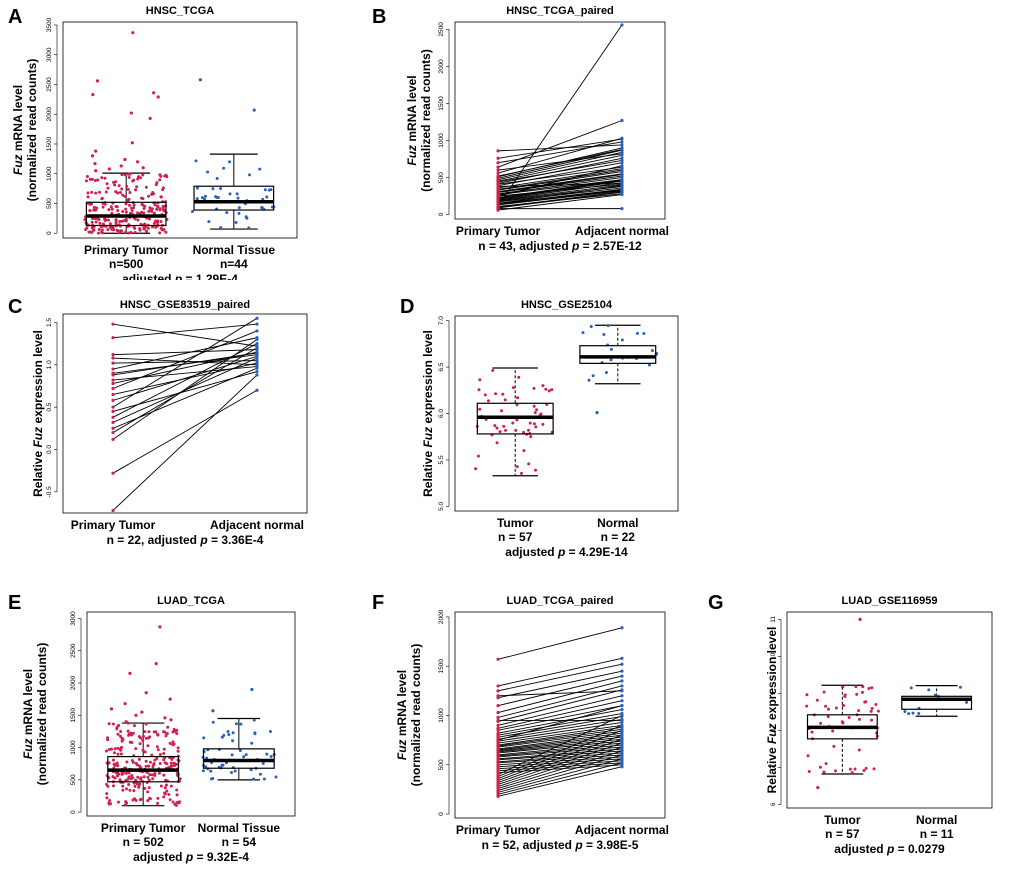  Describe the element at coordinates (889, 710) in the screenshot. I see `plot-frame` at that location.